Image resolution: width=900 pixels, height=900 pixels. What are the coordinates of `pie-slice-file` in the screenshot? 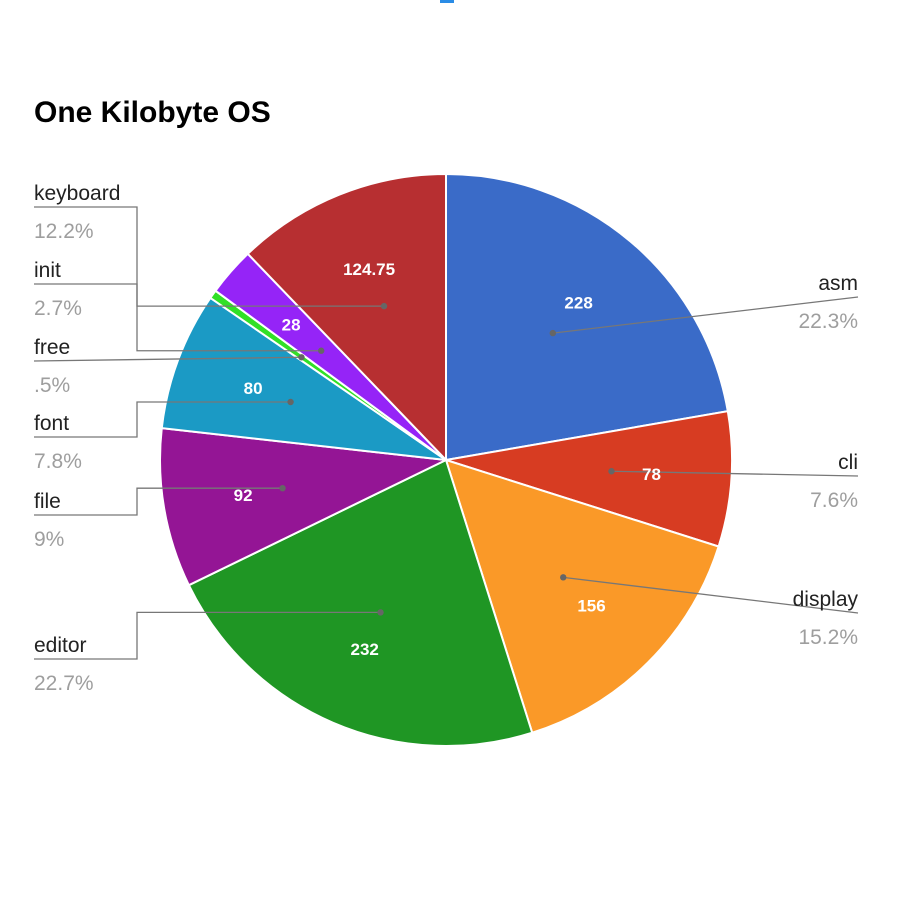 It's located at (304, 507).